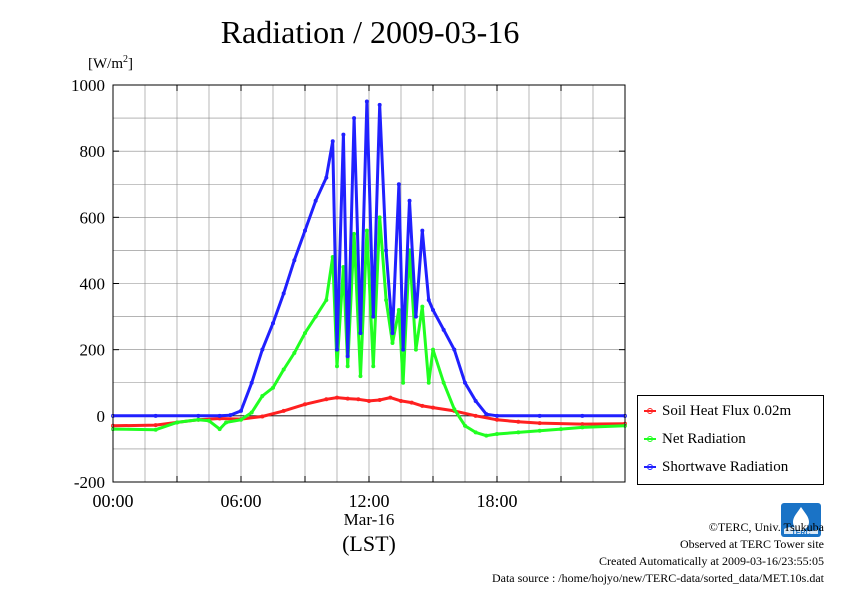 The width and height of the screenshot is (842, 595). I want to click on x-tick-label: 00:00, so click(112, 501).